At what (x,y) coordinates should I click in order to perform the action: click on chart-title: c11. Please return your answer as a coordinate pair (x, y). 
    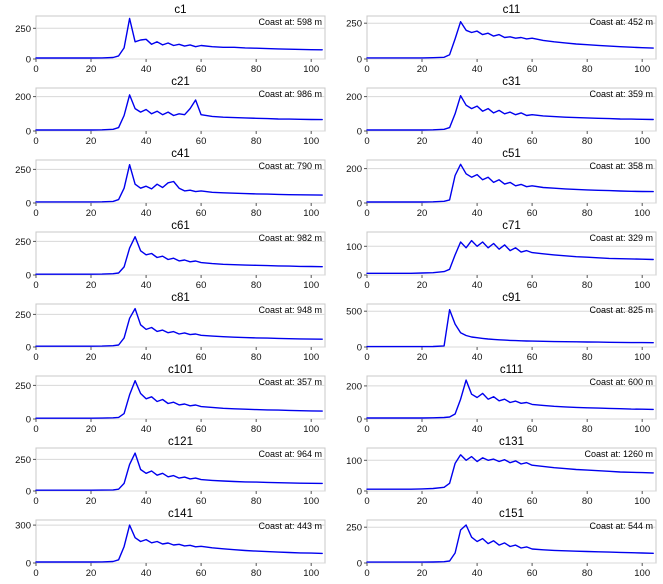
    Looking at the image, I should click on (512, 10).